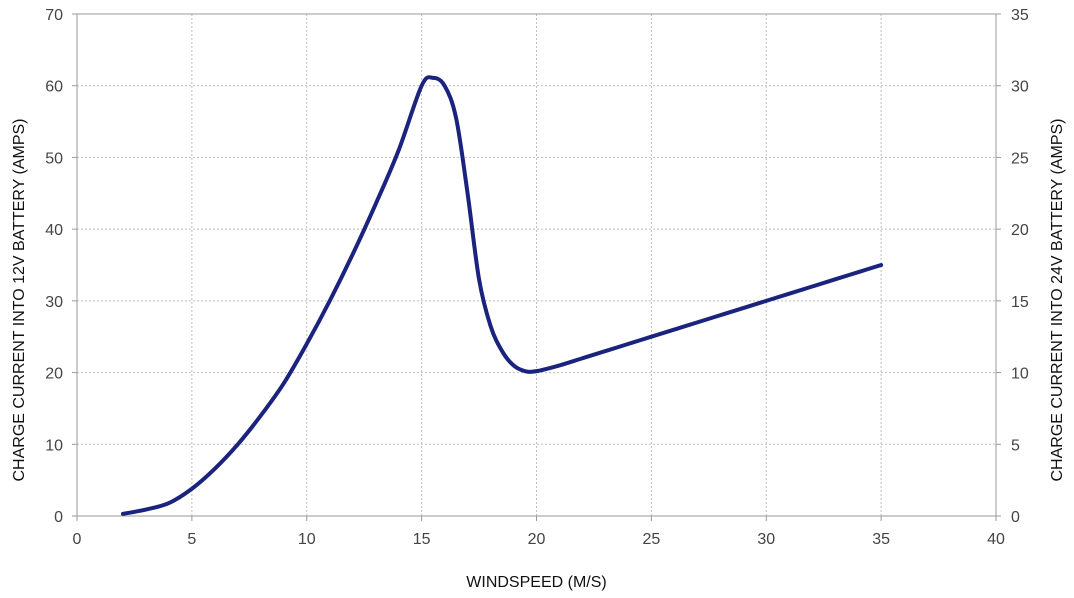 This screenshot has width=1074, height=598. What do you see at coordinates (54, 445) in the screenshot?
I see `y-tick-label: 10` at bounding box center [54, 445].